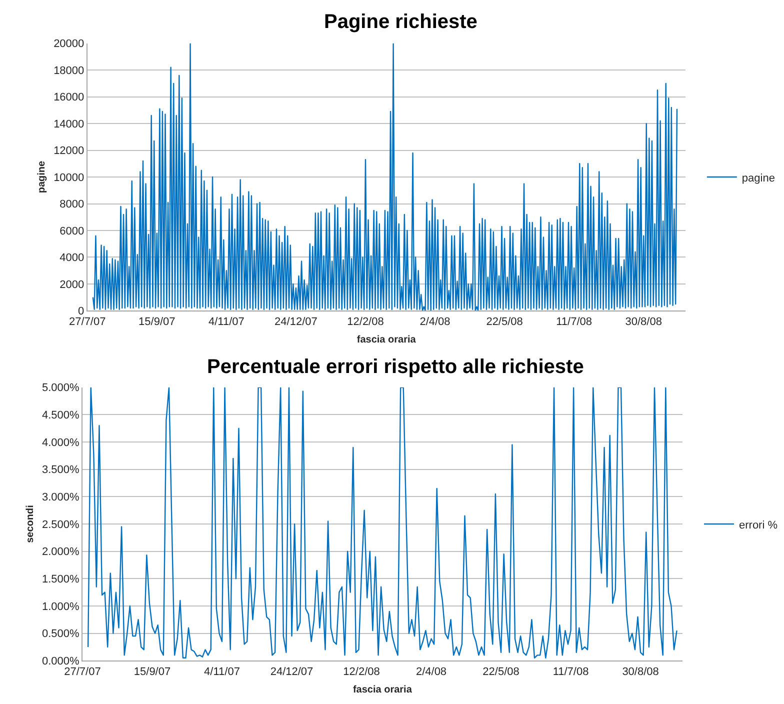 This screenshot has width=784, height=704. Describe the element at coordinates (72, 231) in the screenshot. I see `y-tick-label: 6000` at that location.